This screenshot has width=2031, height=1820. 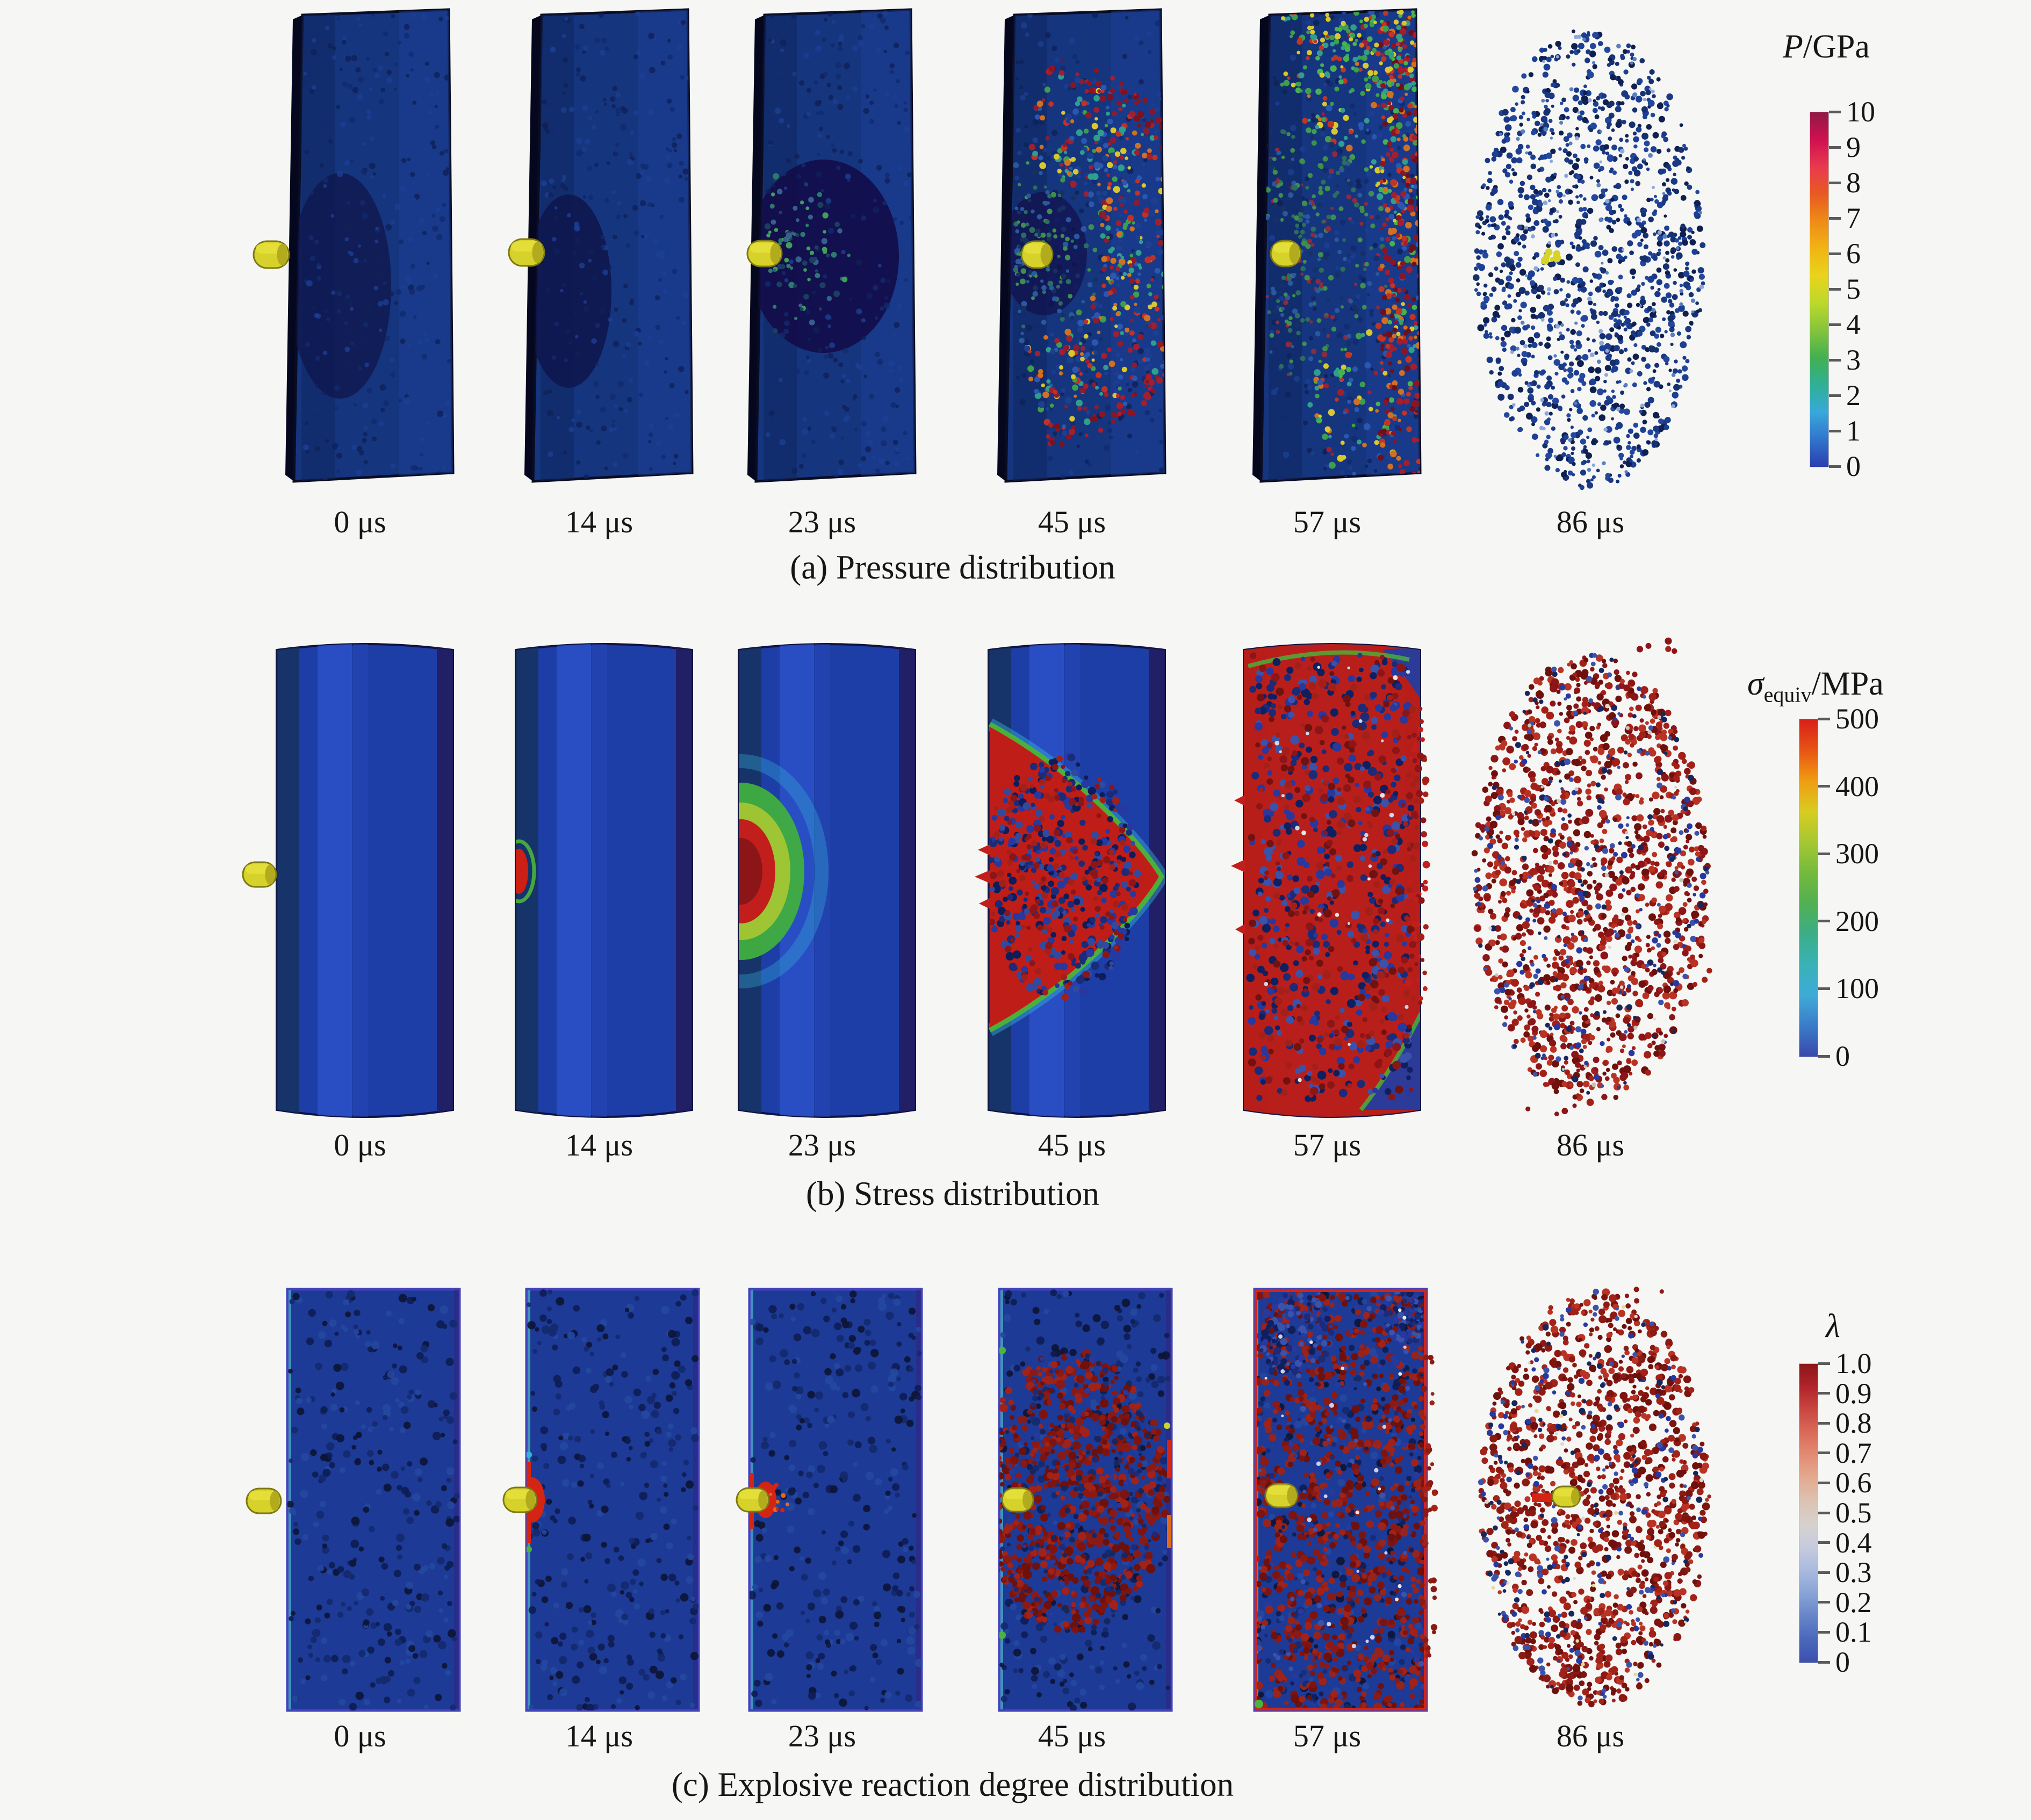 What do you see at coordinates (1853, 183) in the screenshot?
I see `tick-label: 8` at bounding box center [1853, 183].